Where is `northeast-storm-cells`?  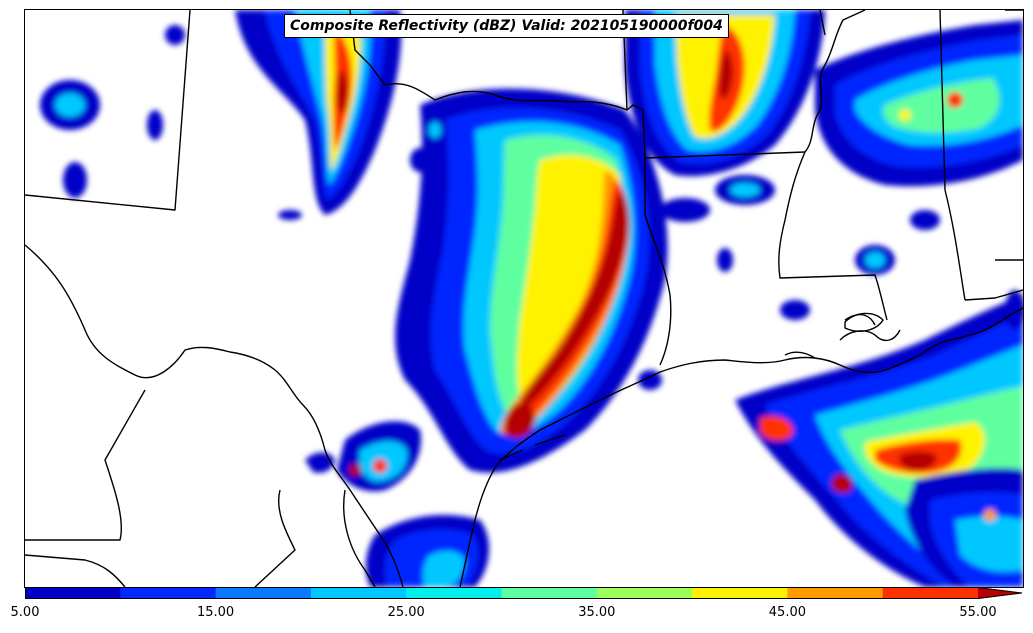
northeast-storm-cells is located at coordinates (919, 103).